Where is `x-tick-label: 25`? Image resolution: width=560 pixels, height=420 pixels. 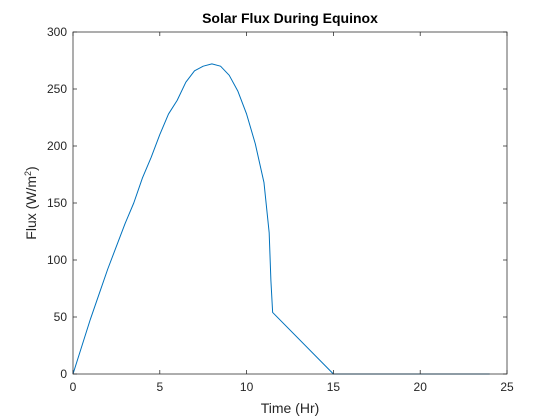 x-tick-label: 25 is located at coordinates (507, 387).